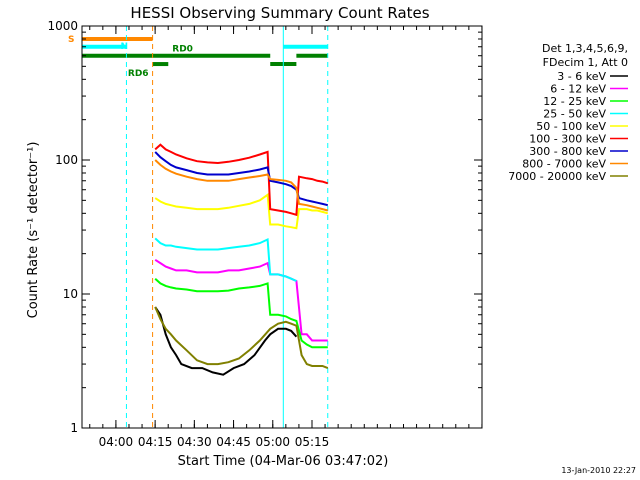 The width and height of the screenshot is (640, 480). Describe the element at coordinates (567, 139) in the screenshot. I see `legend-entry-label: 100 - 300 keV` at that location.